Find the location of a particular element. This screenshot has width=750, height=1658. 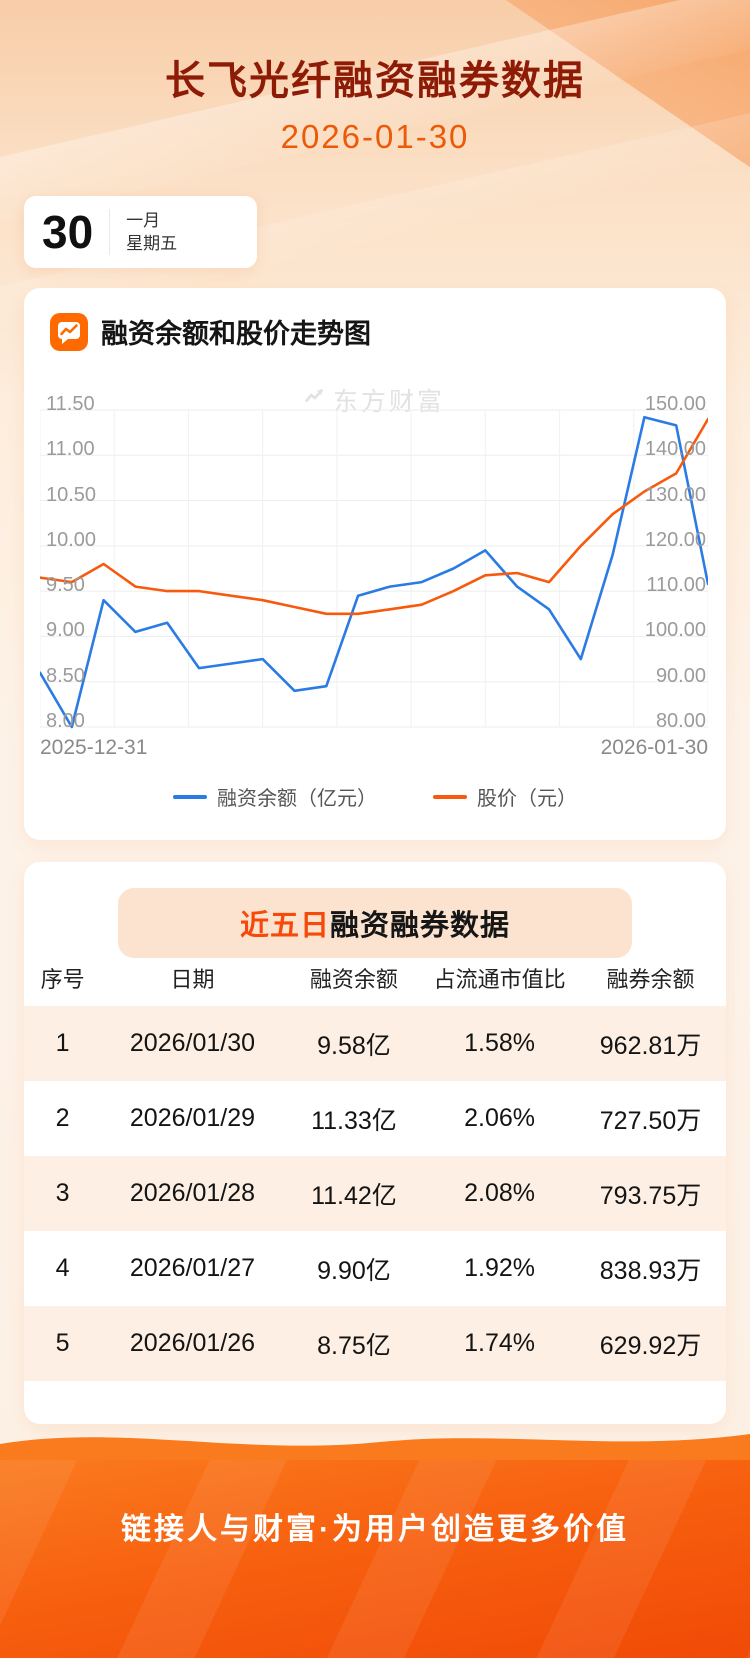

legend-label-margin-balance: 融资余额（亿元） is located at coordinates (297, 799).